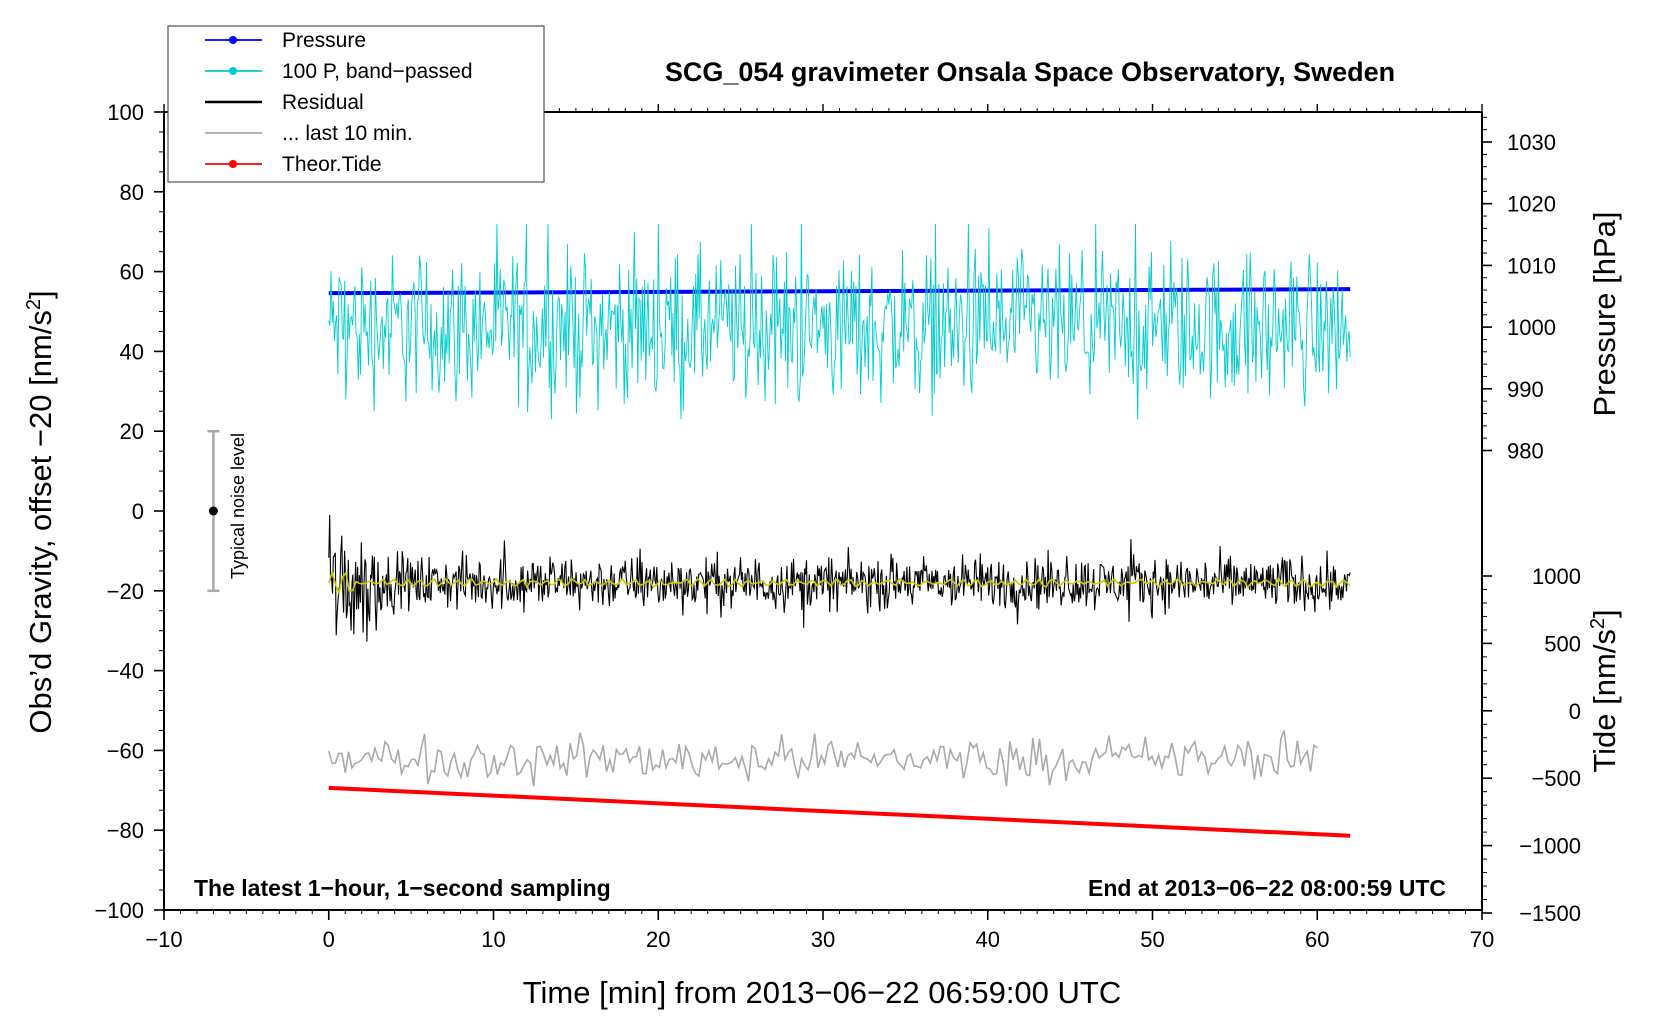 Image resolution: width=1660 pixels, height=1020 pixels. What do you see at coordinates (1556, 778) in the screenshot?
I see `tide-tick-label: −500` at bounding box center [1556, 778].